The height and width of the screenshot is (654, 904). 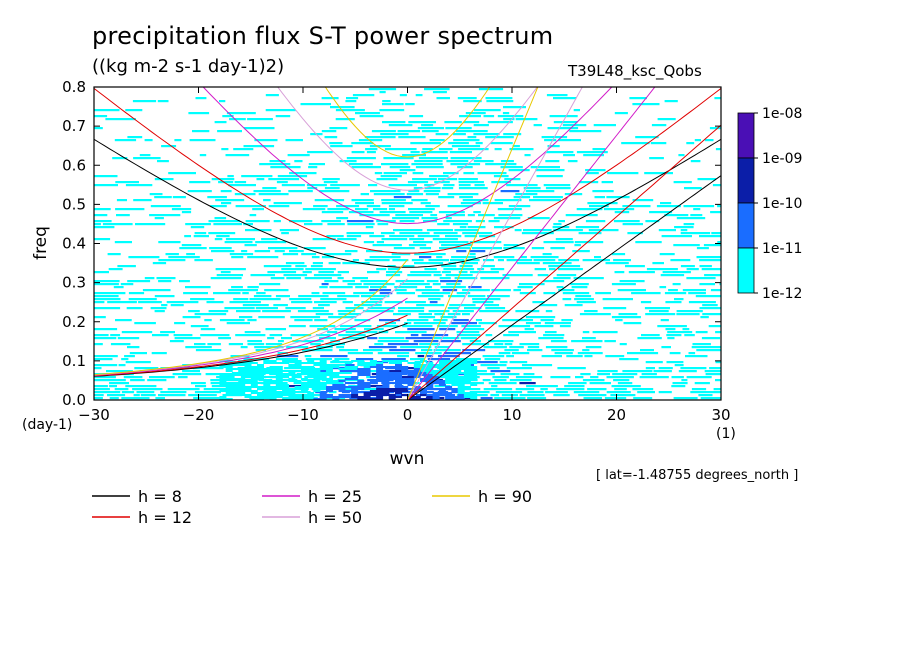 I want to click on x-tick-label: 20, so click(x=616, y=415).